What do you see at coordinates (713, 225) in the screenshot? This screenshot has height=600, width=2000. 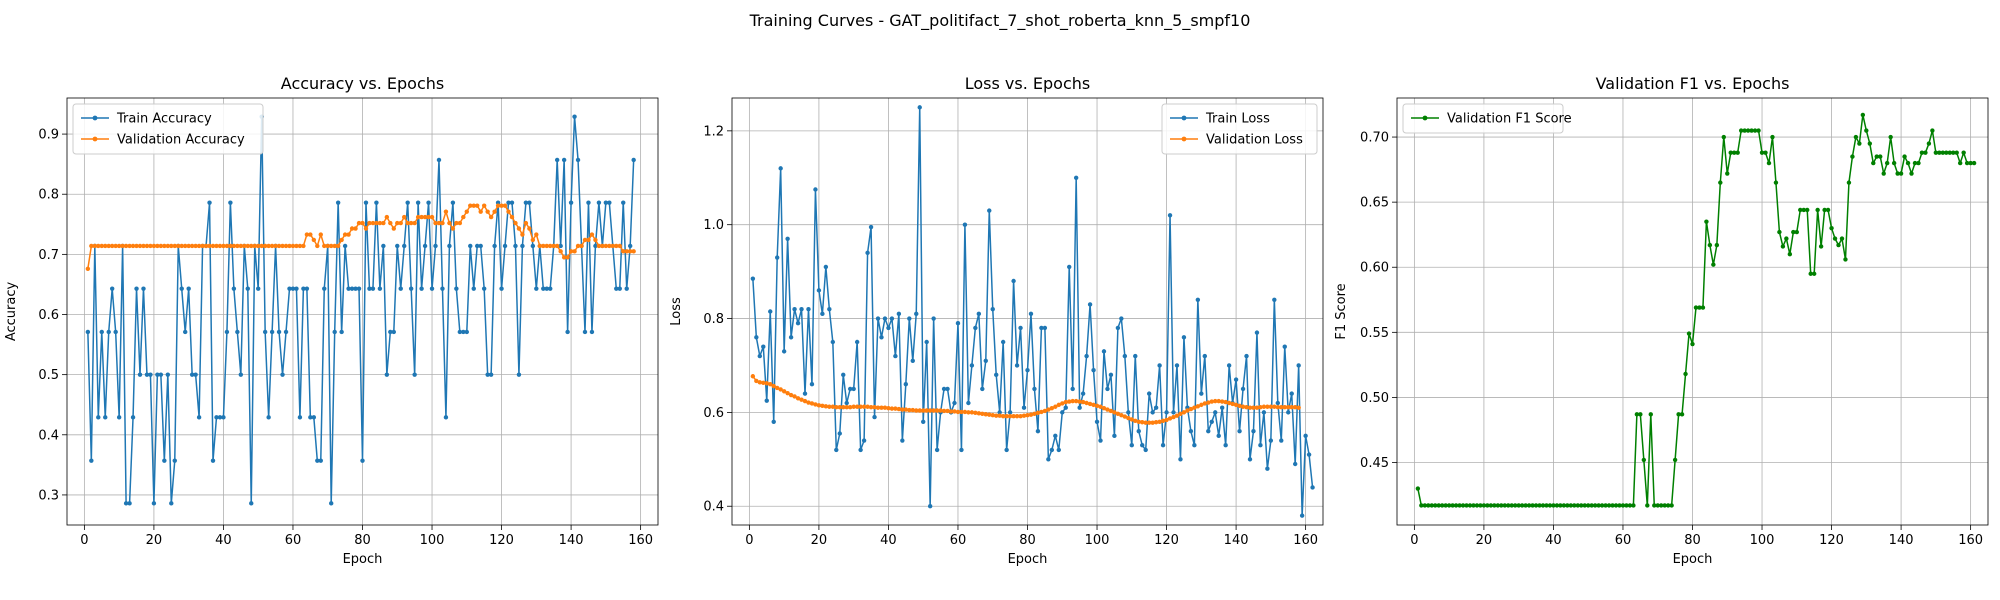 I see `loss-y-tick-label: 1.0` at bounding box center [713, 225].